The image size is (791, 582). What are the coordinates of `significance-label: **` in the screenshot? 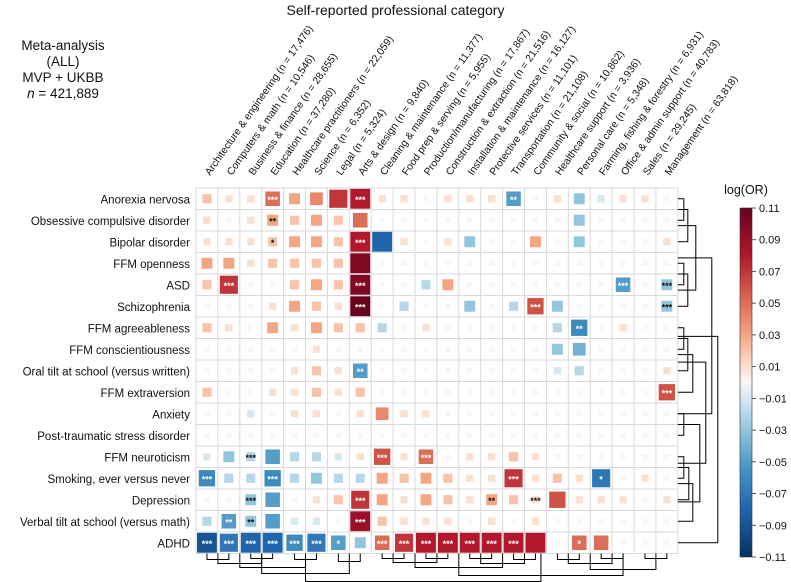 It's located at (361, 372).